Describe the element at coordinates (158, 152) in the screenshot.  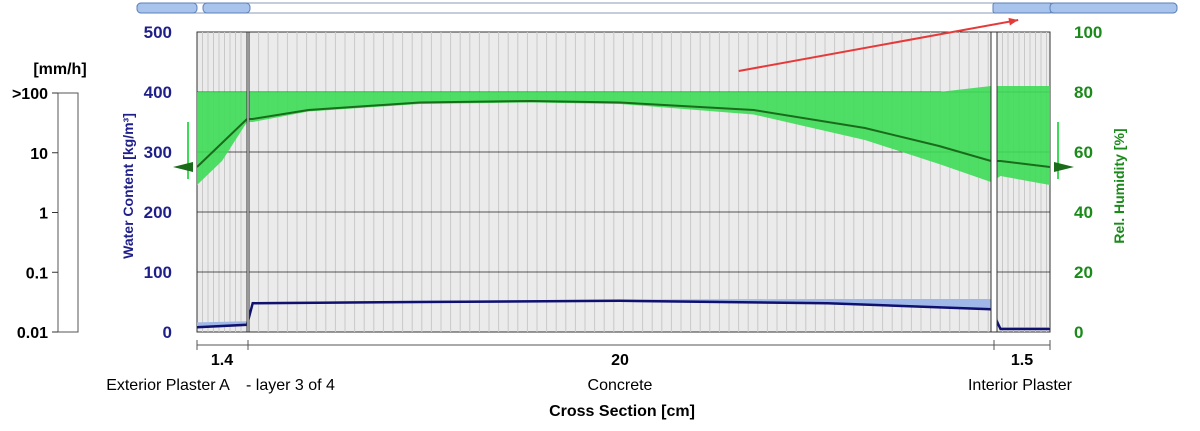
I see `y-left-tick-label: 300` at that location.